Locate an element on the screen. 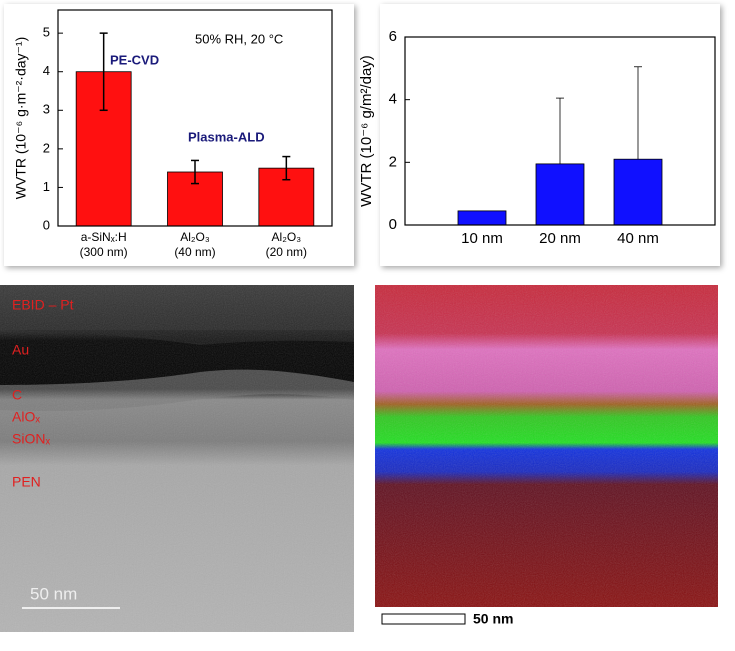 This screenshot has width=735, height=651. y-axis-label: WVTR (10⁻⁶ g/m²/day) is located at coordinates (366, 131).